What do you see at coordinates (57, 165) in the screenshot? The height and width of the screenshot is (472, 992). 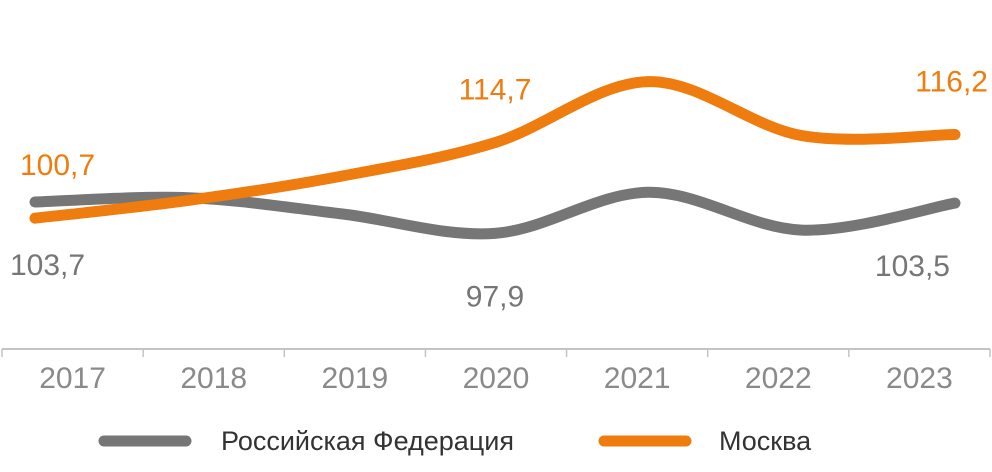 I see `data-label-moscow-2017: 100,7` at bounding box center [57, 165].